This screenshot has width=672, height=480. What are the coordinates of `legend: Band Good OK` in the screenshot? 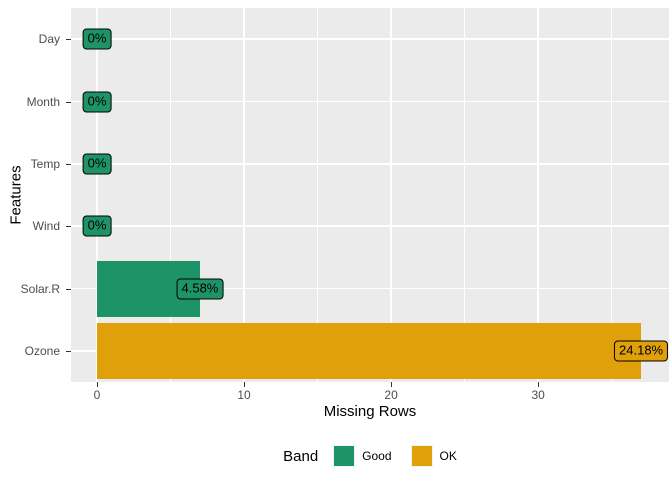 It's located at (370, 456).